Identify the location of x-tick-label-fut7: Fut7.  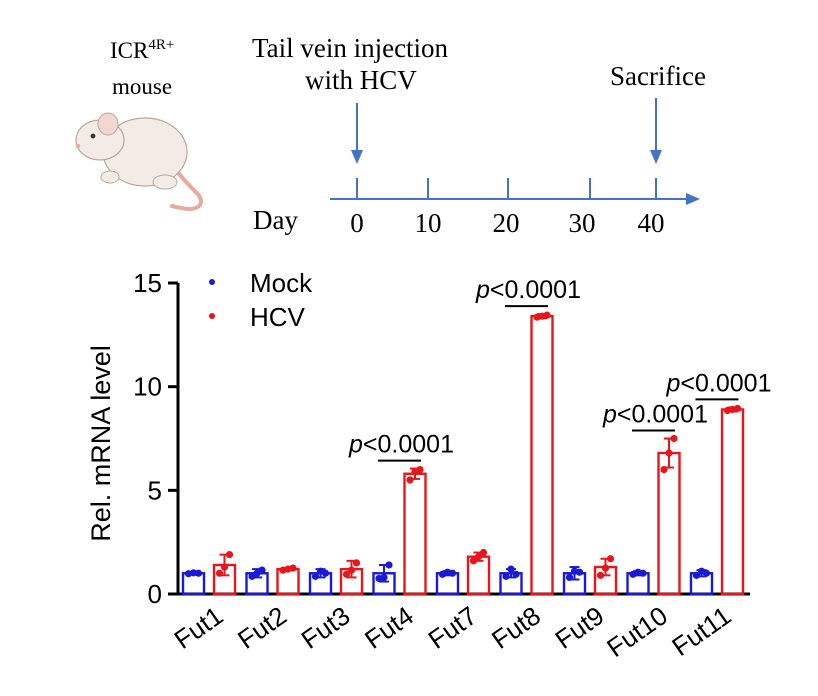
(453, 627).